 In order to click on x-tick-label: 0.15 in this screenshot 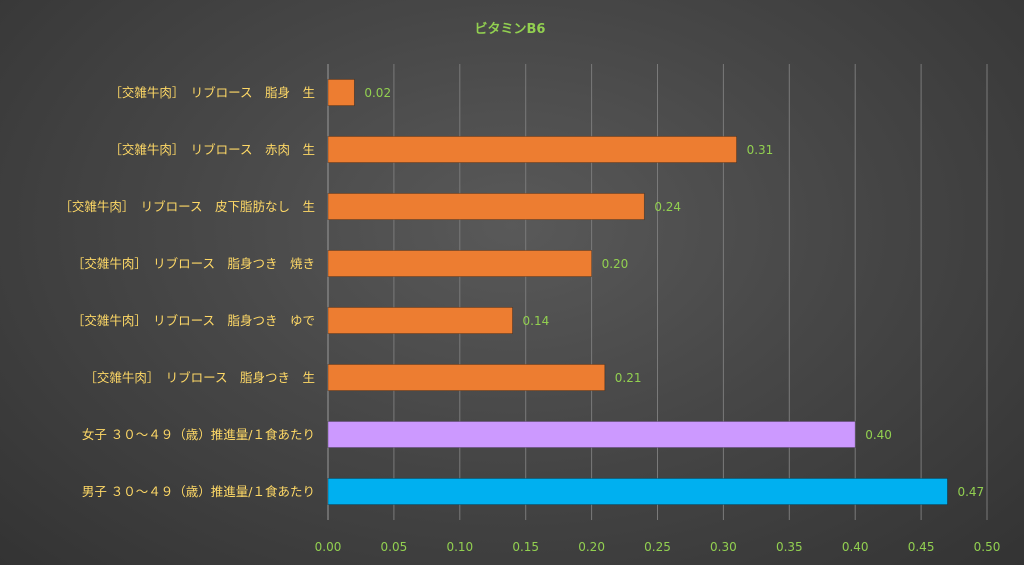, I will do `click(525, 547)`.